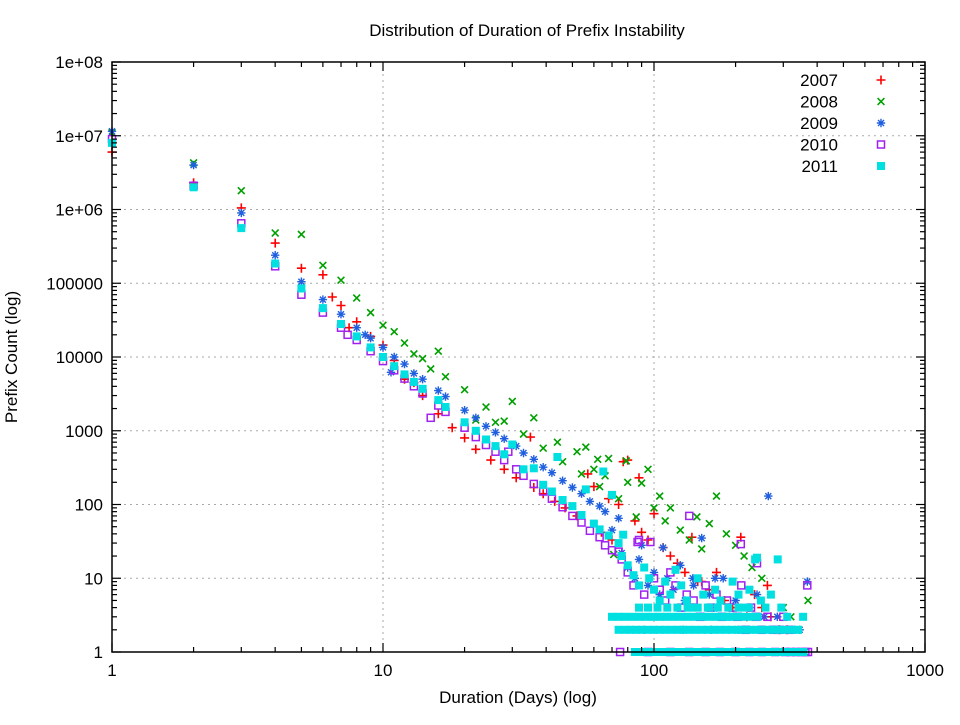 This screenshot has width=960, height=725. Describe the element at coordinates (79, 210) in the screenshot. I see `y-tick-label: 1e+06` at that location.